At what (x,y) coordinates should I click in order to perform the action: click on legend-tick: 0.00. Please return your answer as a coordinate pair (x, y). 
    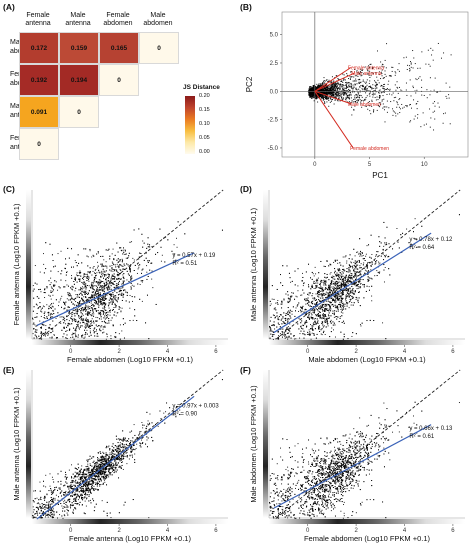
    Looking at the image, I should click on (204, 152).